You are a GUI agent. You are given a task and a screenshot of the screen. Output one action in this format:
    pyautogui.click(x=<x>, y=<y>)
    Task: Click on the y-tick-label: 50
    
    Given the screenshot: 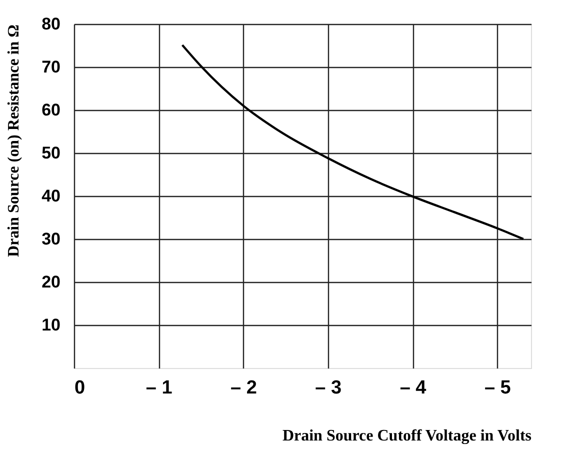 What is the action you would take?
    pyautogui.click(x=51, y=153)
    